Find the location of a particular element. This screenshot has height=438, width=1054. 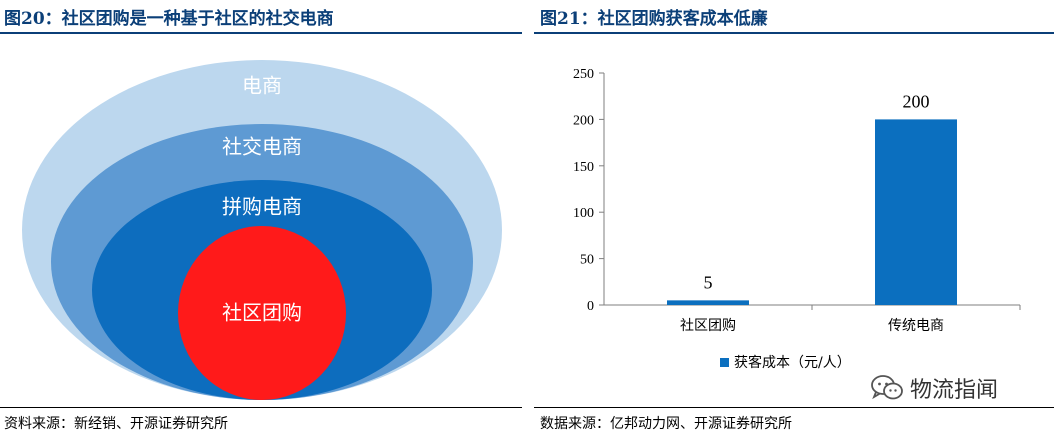

watermark-text: 物流指闻 is located at coordinates (954, 390).